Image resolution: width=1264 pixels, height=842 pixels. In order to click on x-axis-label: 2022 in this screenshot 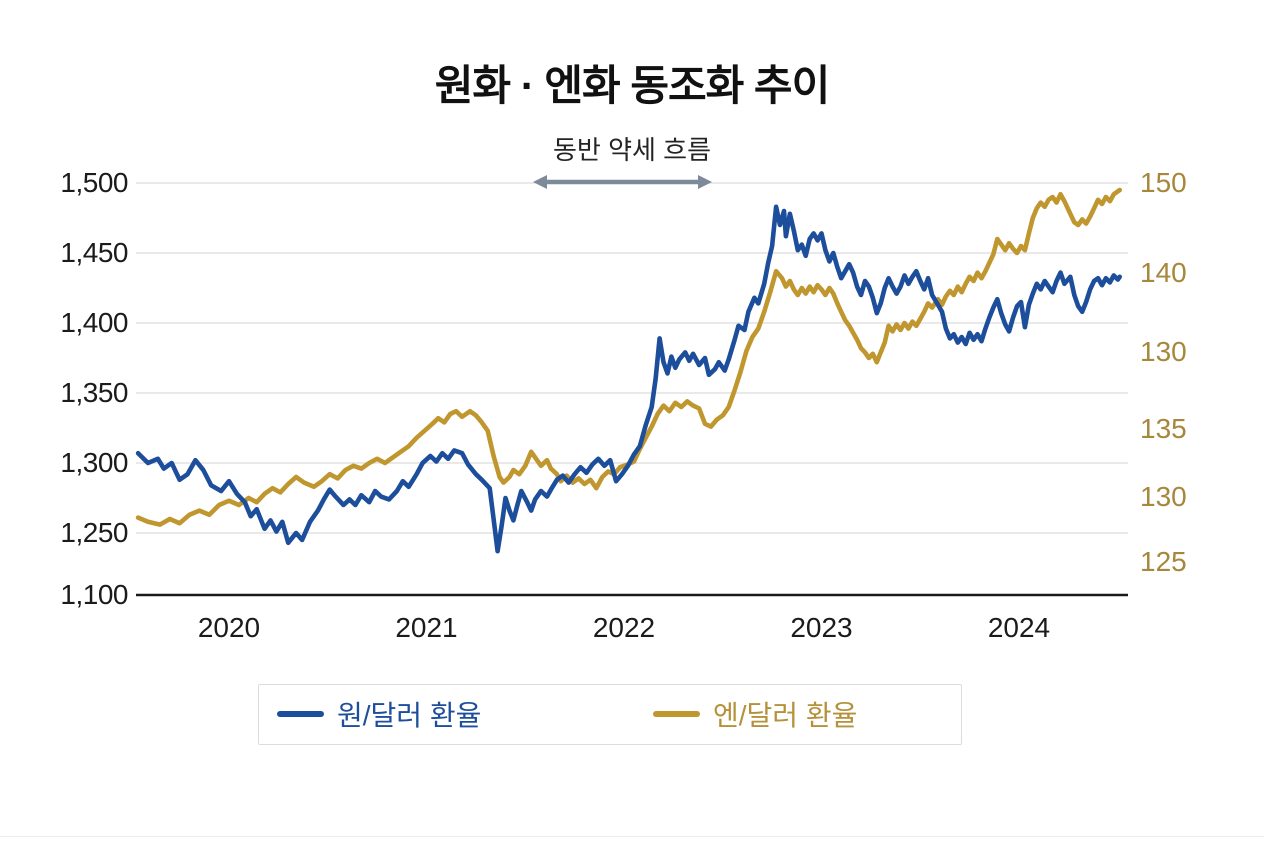, I will do `click(624, 627)`.